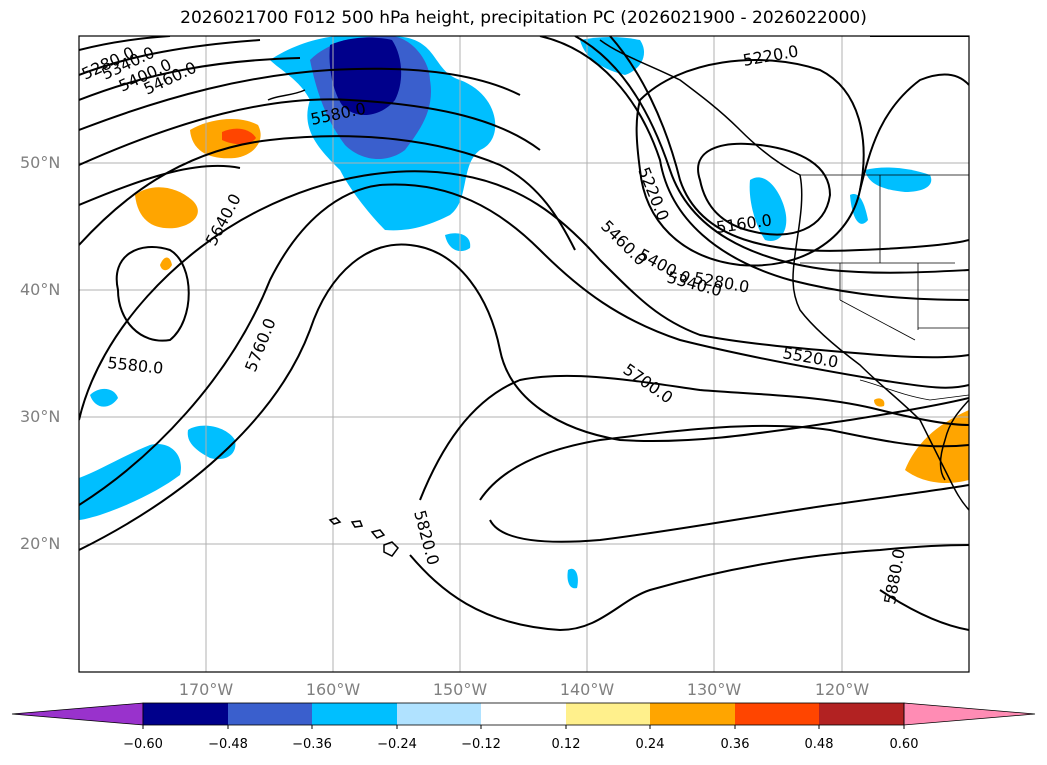  Describe the element at coordinates (587, 689) in the screenshot. I see `lon-label: 140°W` at that location.